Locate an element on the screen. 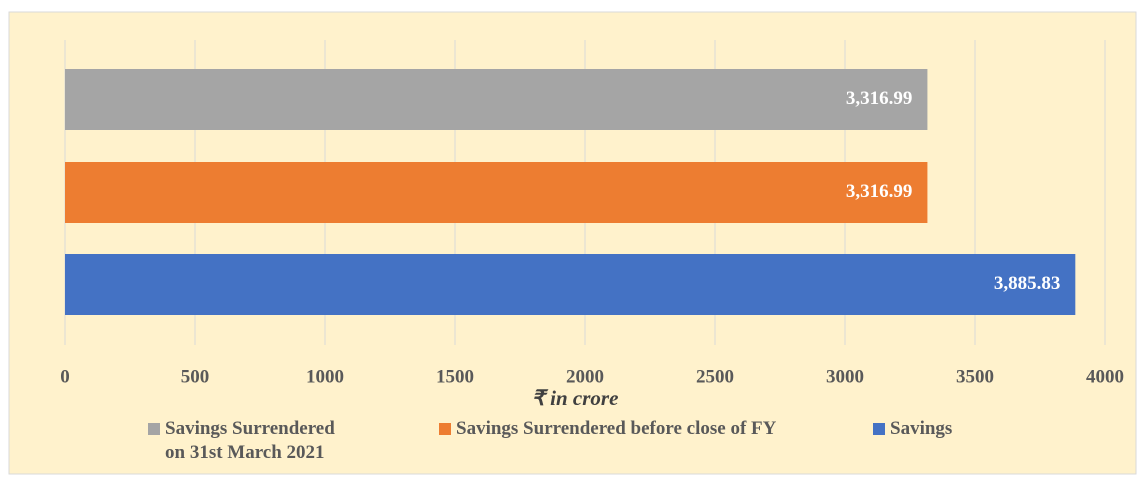 This screenshot has height=477, width=1145. legend-item: Savings is located at coordinates (973, 429).